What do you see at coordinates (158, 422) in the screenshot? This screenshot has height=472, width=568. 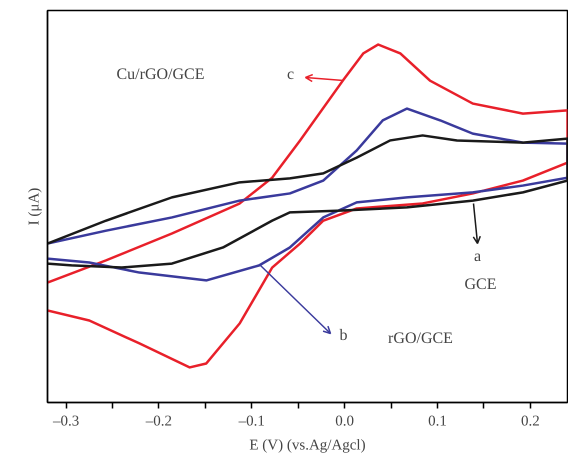 I see `x-tick-label: –0.2` at bounding box center [158, 422].